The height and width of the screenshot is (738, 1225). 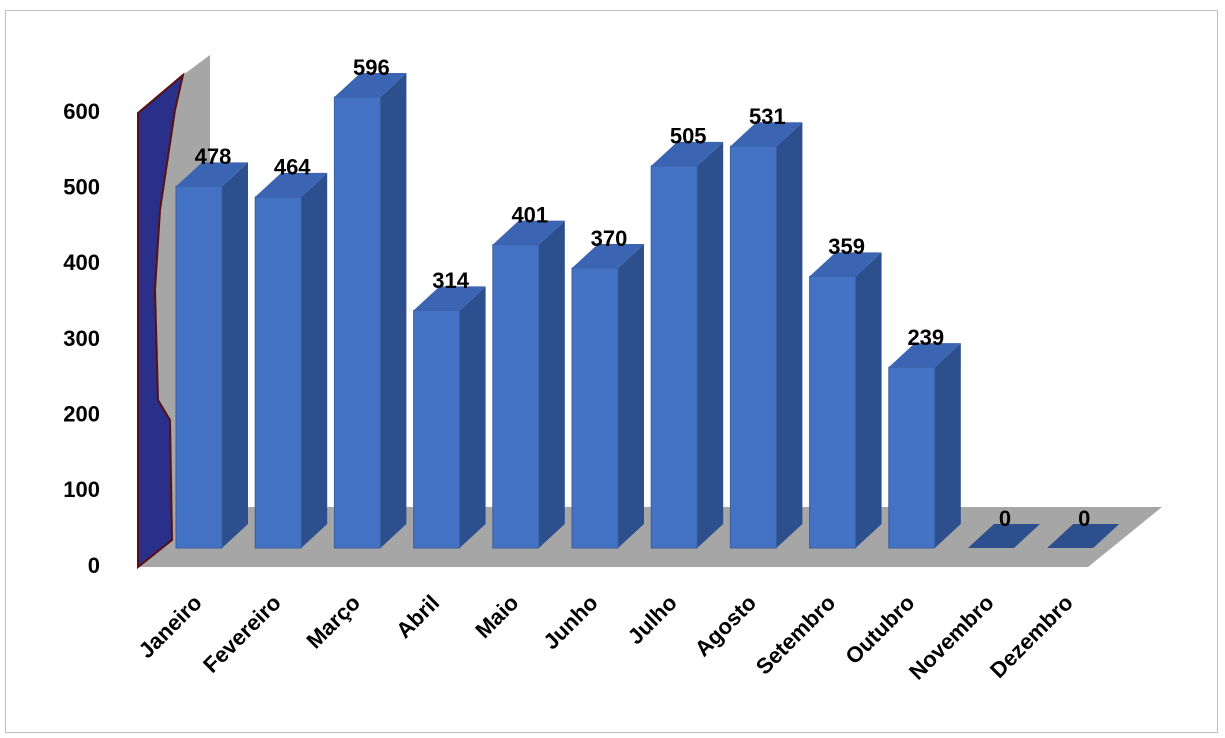 I want to click on y-tick-label: 0, so click(x=94, y=565).